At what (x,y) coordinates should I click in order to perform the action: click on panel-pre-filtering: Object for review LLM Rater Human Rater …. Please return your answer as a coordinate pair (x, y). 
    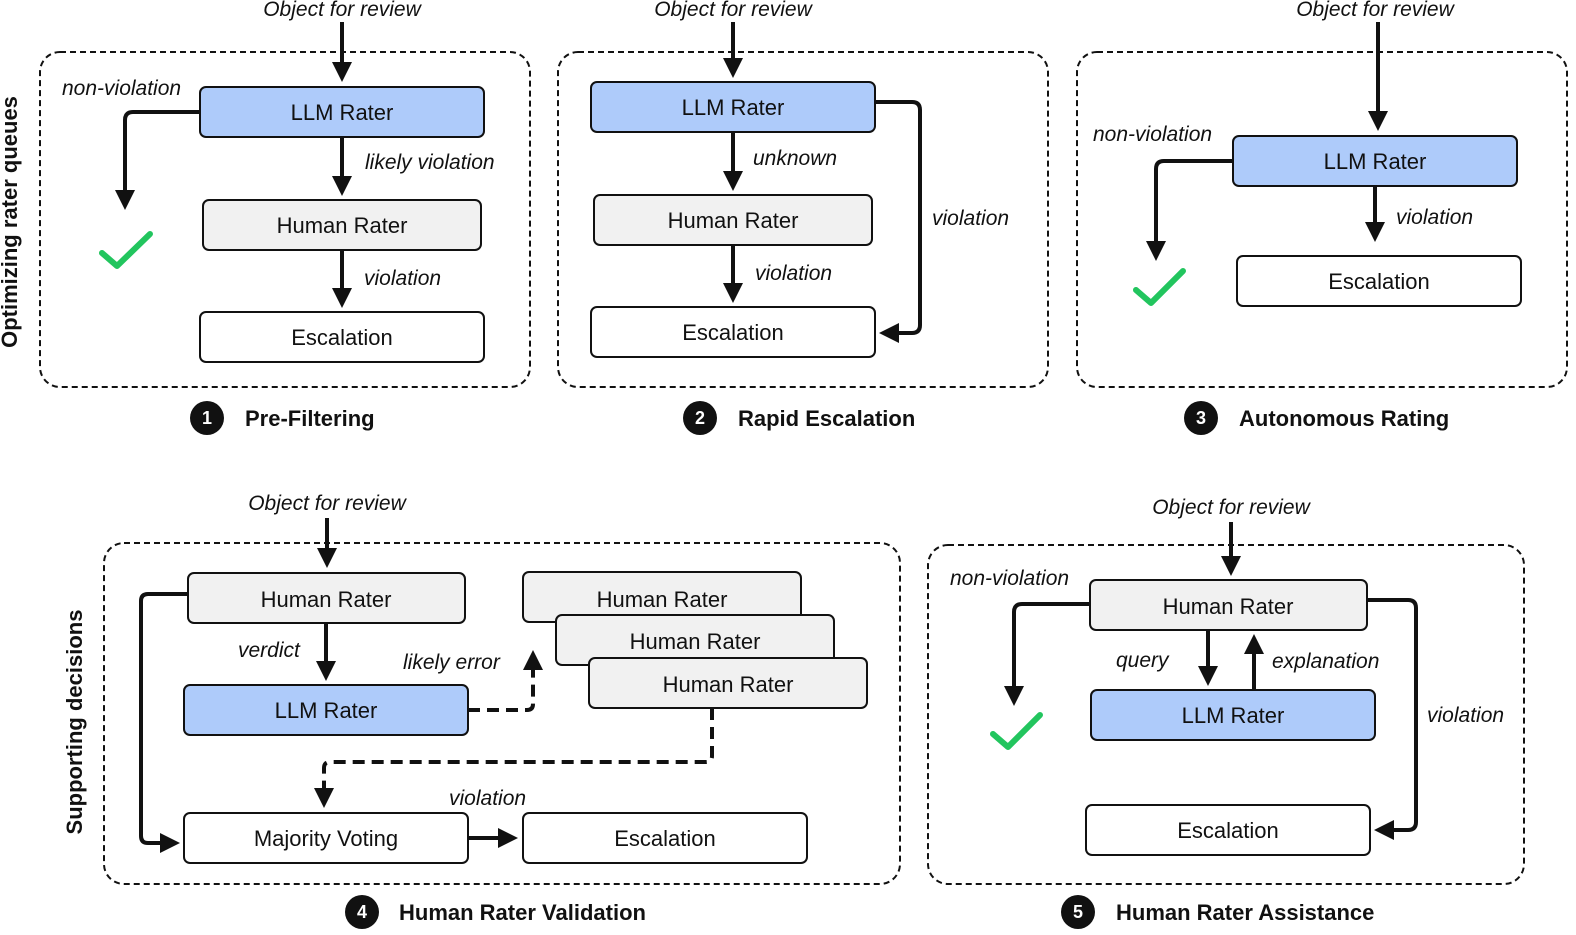
    Looking at the image, I should click on (285, 217).